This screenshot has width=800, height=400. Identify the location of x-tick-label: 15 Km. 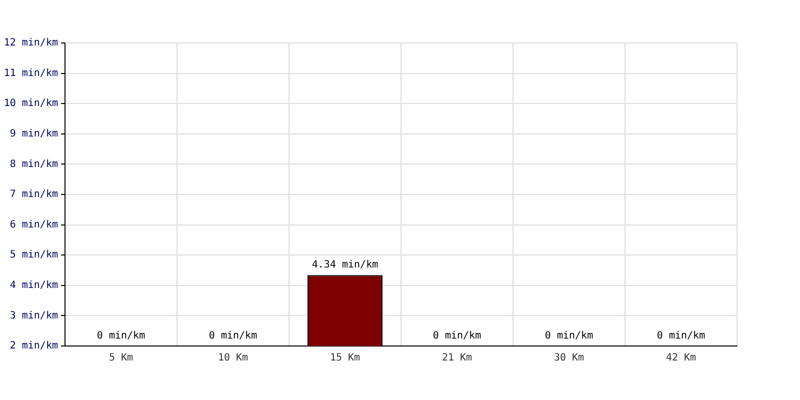
(345, 358).